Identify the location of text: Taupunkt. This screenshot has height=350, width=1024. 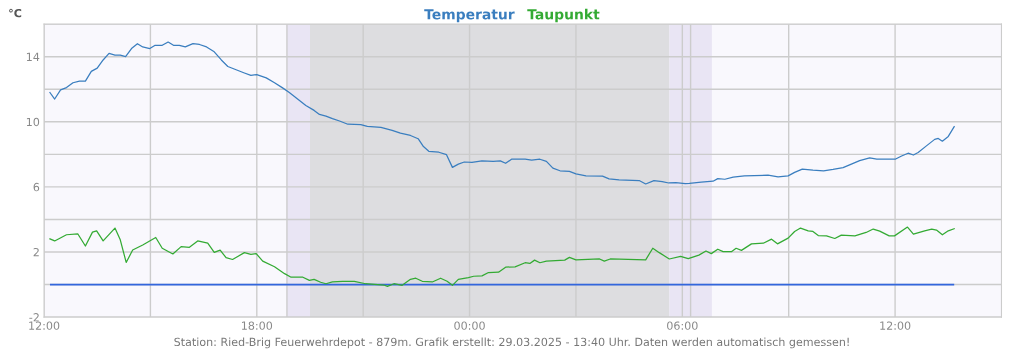
(563, 15).